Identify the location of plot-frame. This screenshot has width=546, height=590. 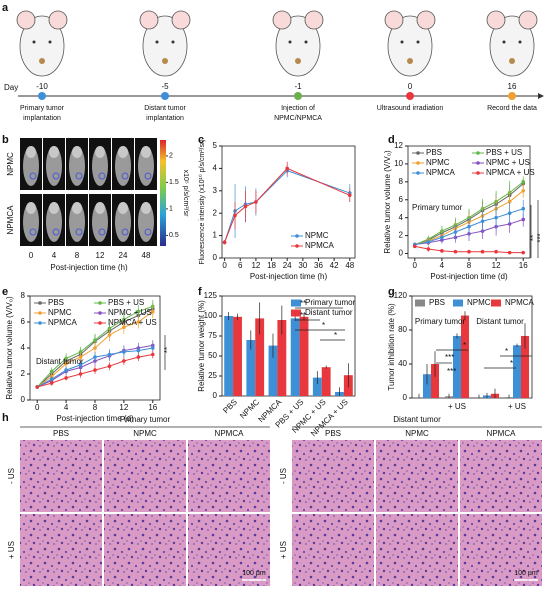
(288, 346).